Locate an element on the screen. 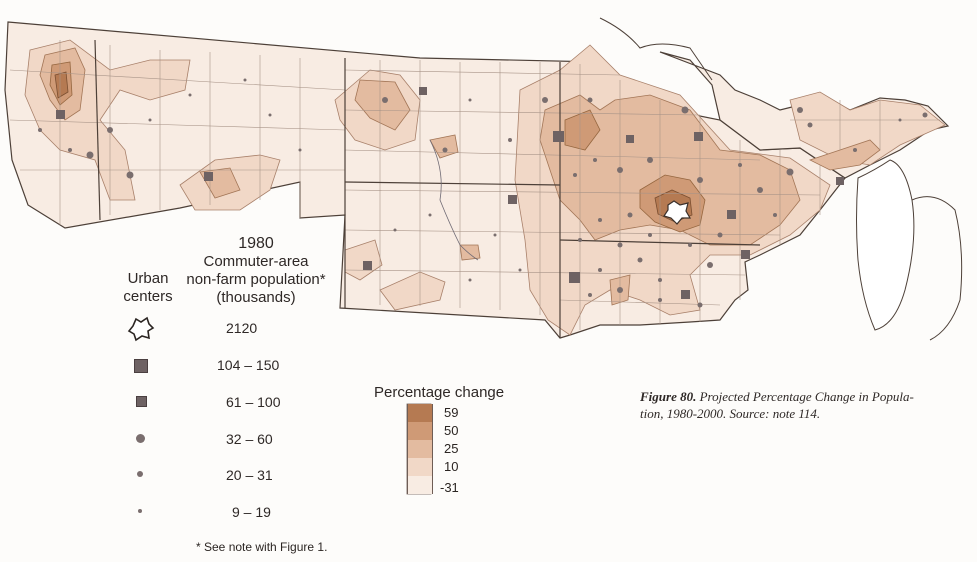 This screenshot has height=562, width=977. pop-class-label: 32 – 60 is located at coordinates (249, 439).